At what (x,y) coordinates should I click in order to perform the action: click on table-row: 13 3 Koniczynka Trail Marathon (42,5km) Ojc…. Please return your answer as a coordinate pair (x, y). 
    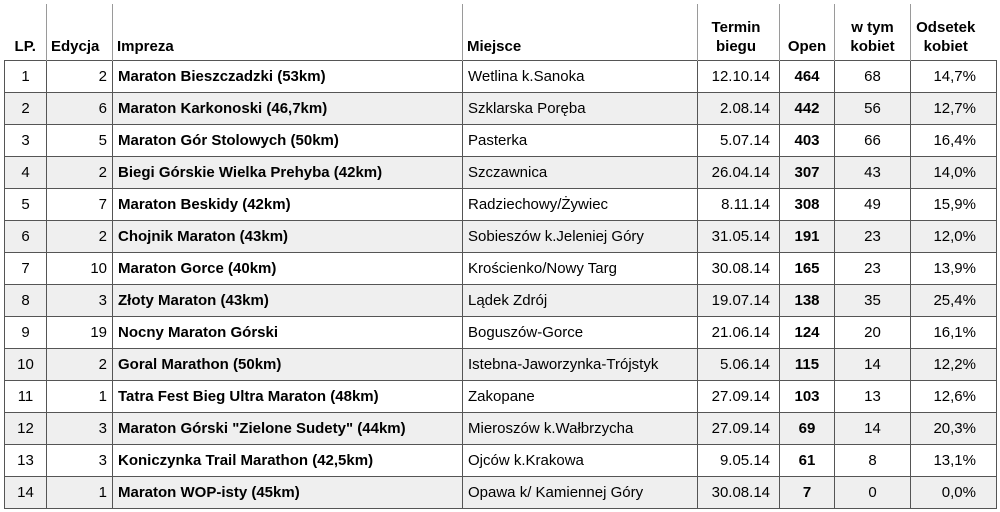
    Looking at the image, I should click on (500, 460).